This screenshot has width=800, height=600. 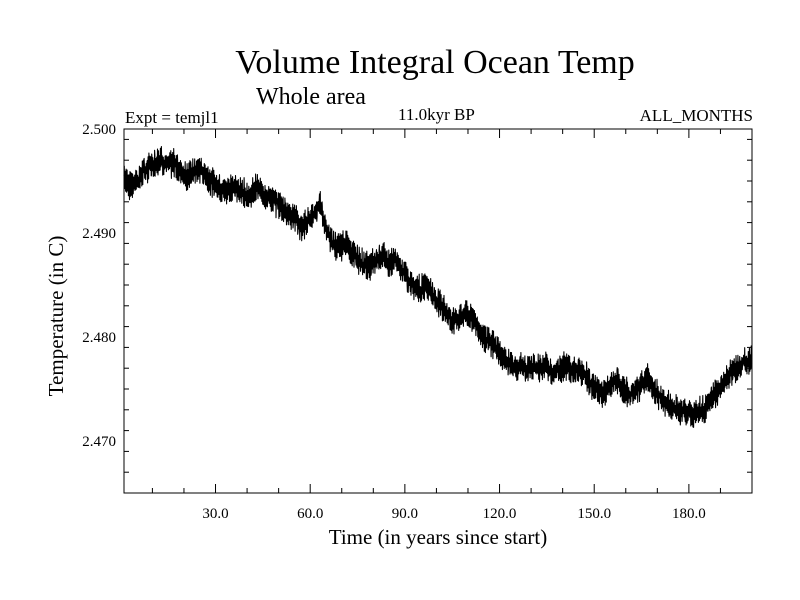 I want to click on period-label: 11.0kyr BP, so click(x=436, y=114).